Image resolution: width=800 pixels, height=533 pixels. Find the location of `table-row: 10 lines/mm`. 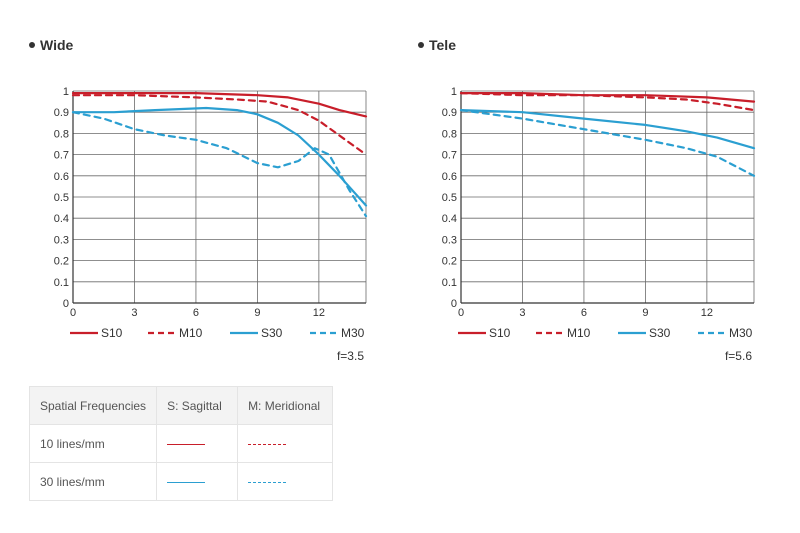

table-row: 10 lines/mm is located at coordinates (181, 443).